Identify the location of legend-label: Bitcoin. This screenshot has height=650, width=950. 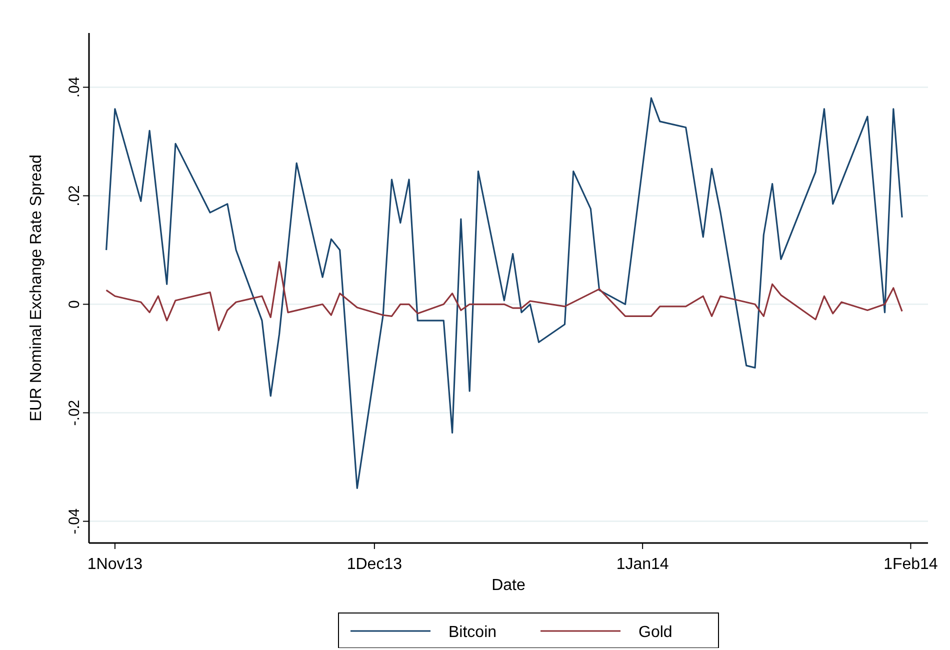
(472, 632).